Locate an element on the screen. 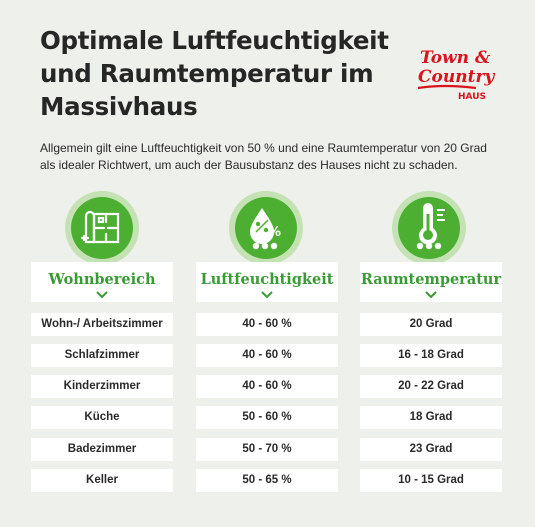 This screenshot has height=527, width=535. title-line: Optimale Luftfeuchtigkeit is located at coordinates (214, 40).